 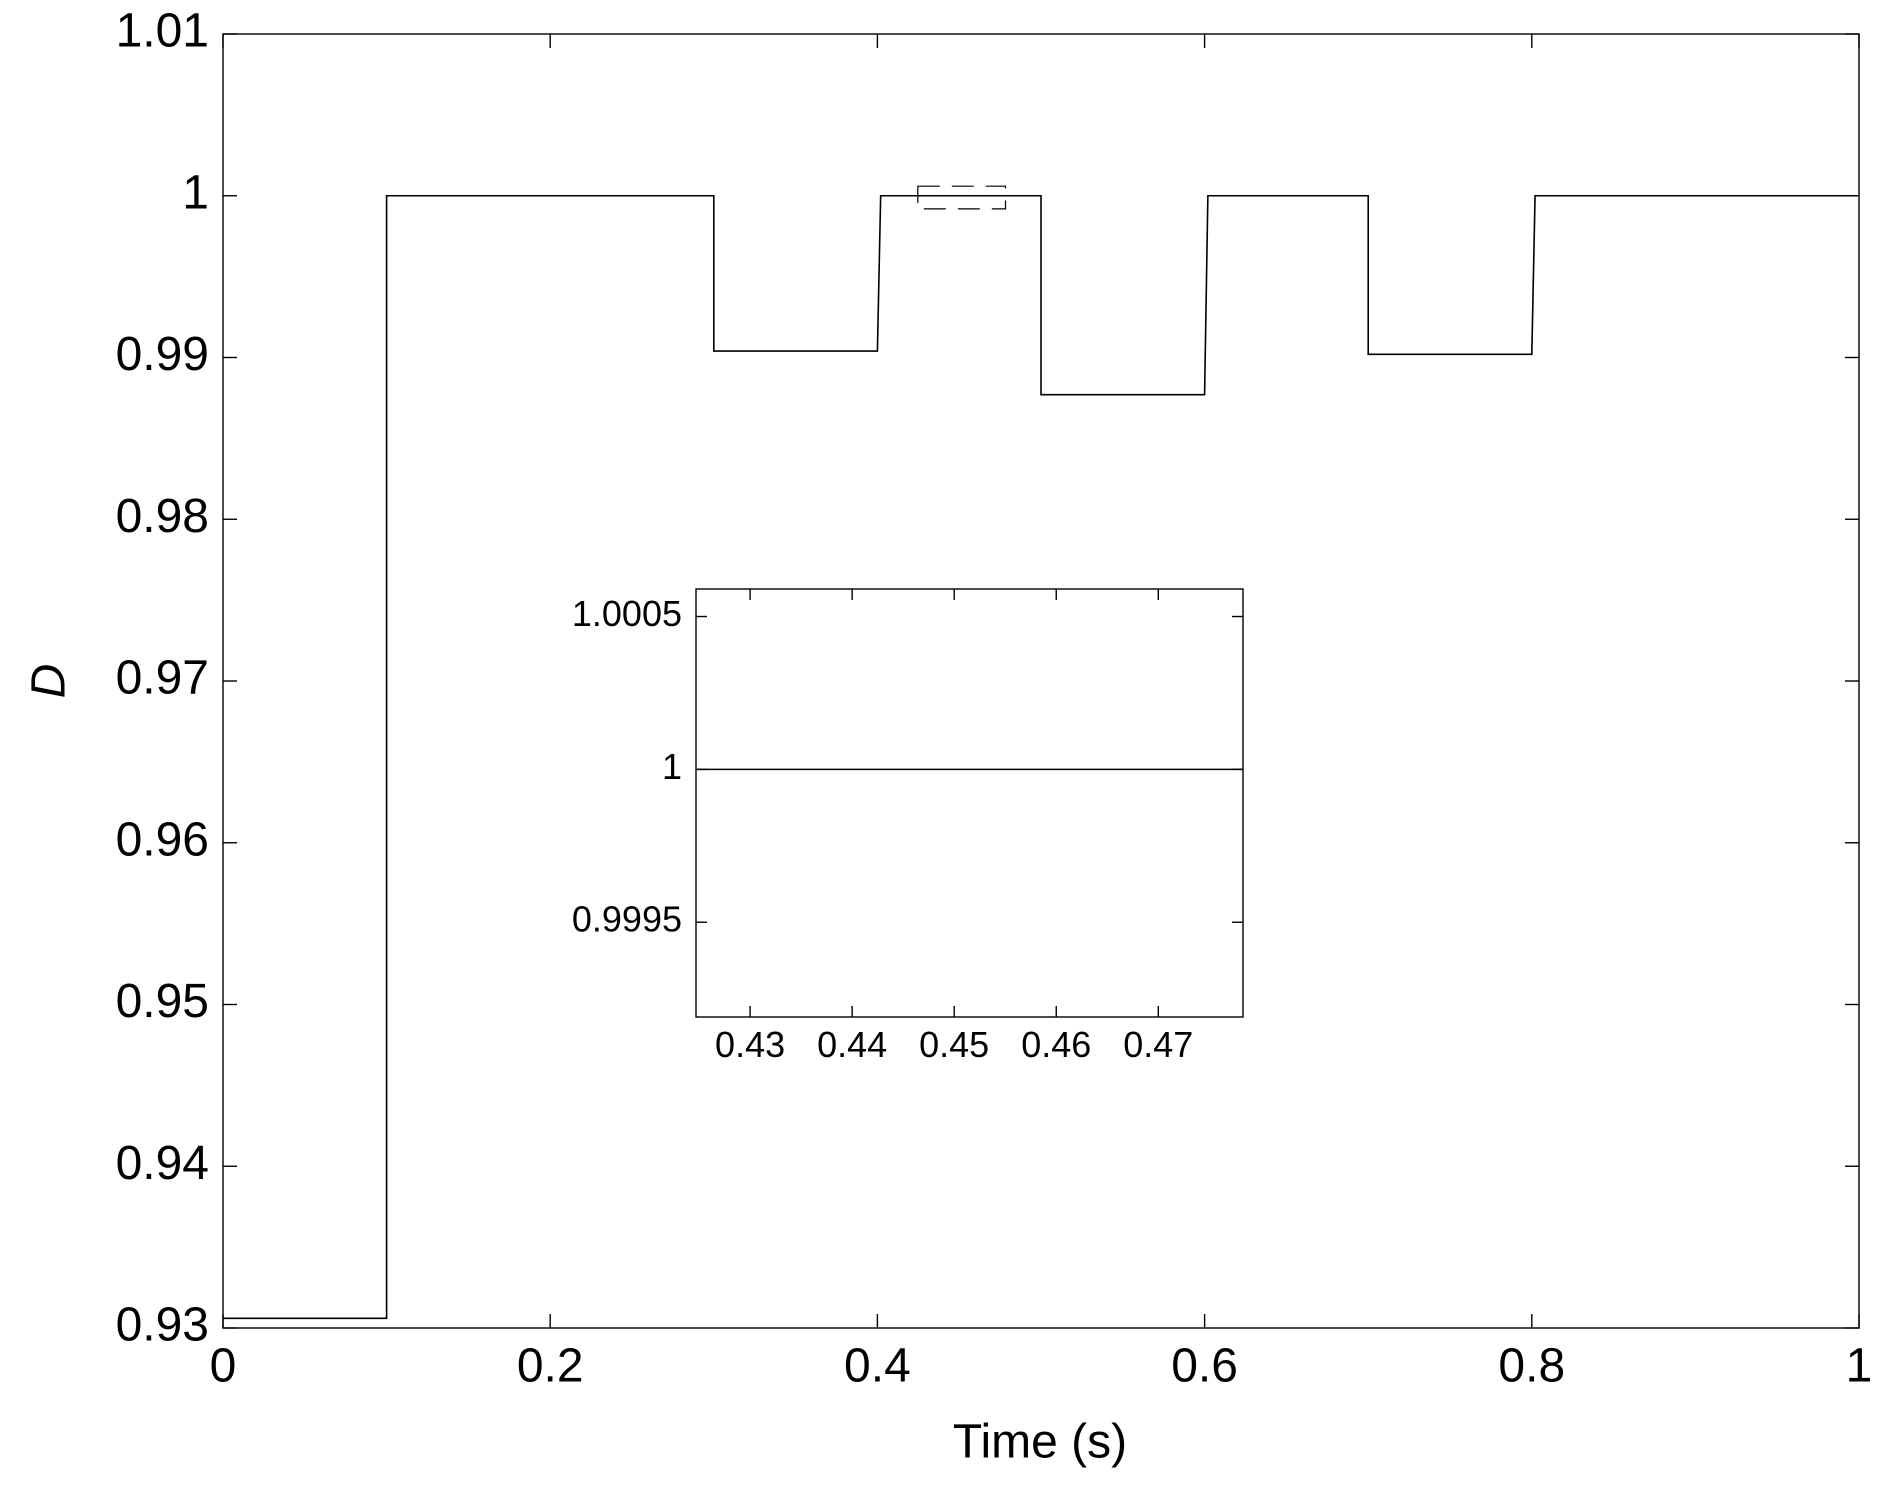 I want to click on y-tick-label: 0.99, so click(x=162, y=354).